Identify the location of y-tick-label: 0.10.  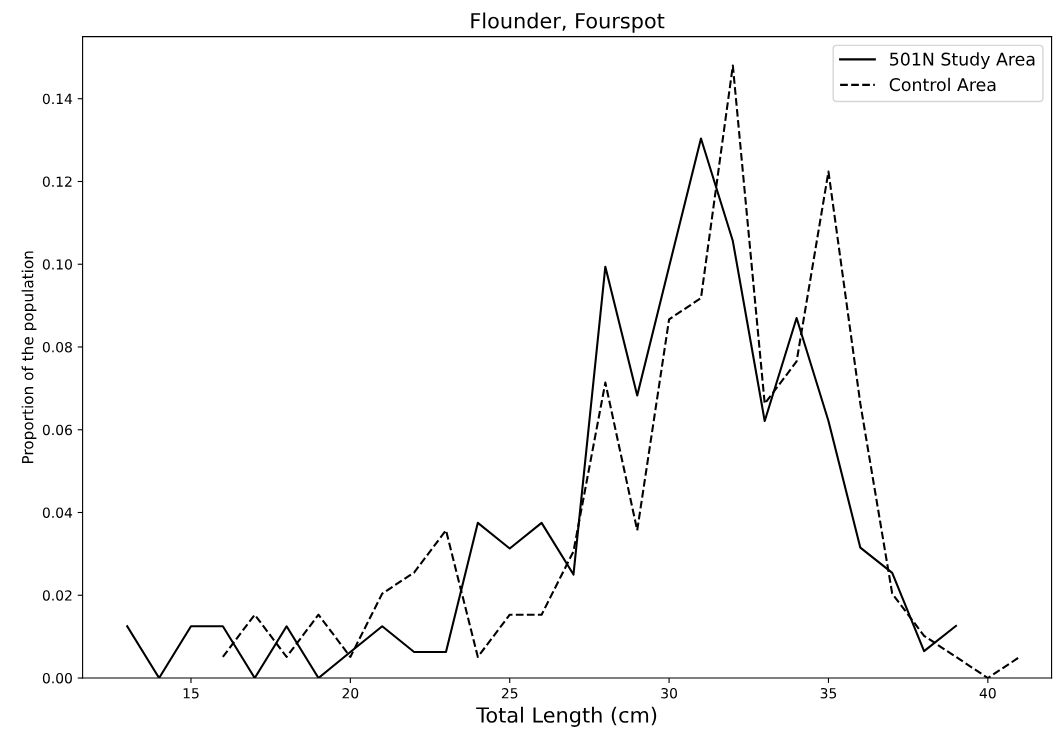
(57, 264).